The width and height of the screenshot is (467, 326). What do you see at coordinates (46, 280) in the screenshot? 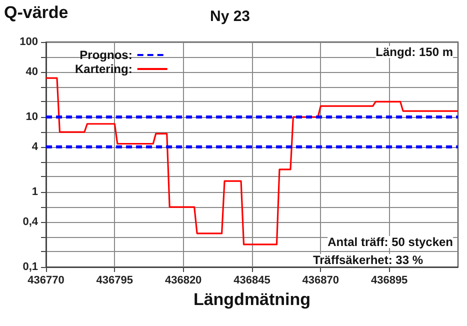
I see `x-tick-label: 436770` at bounding box center [46, 280].